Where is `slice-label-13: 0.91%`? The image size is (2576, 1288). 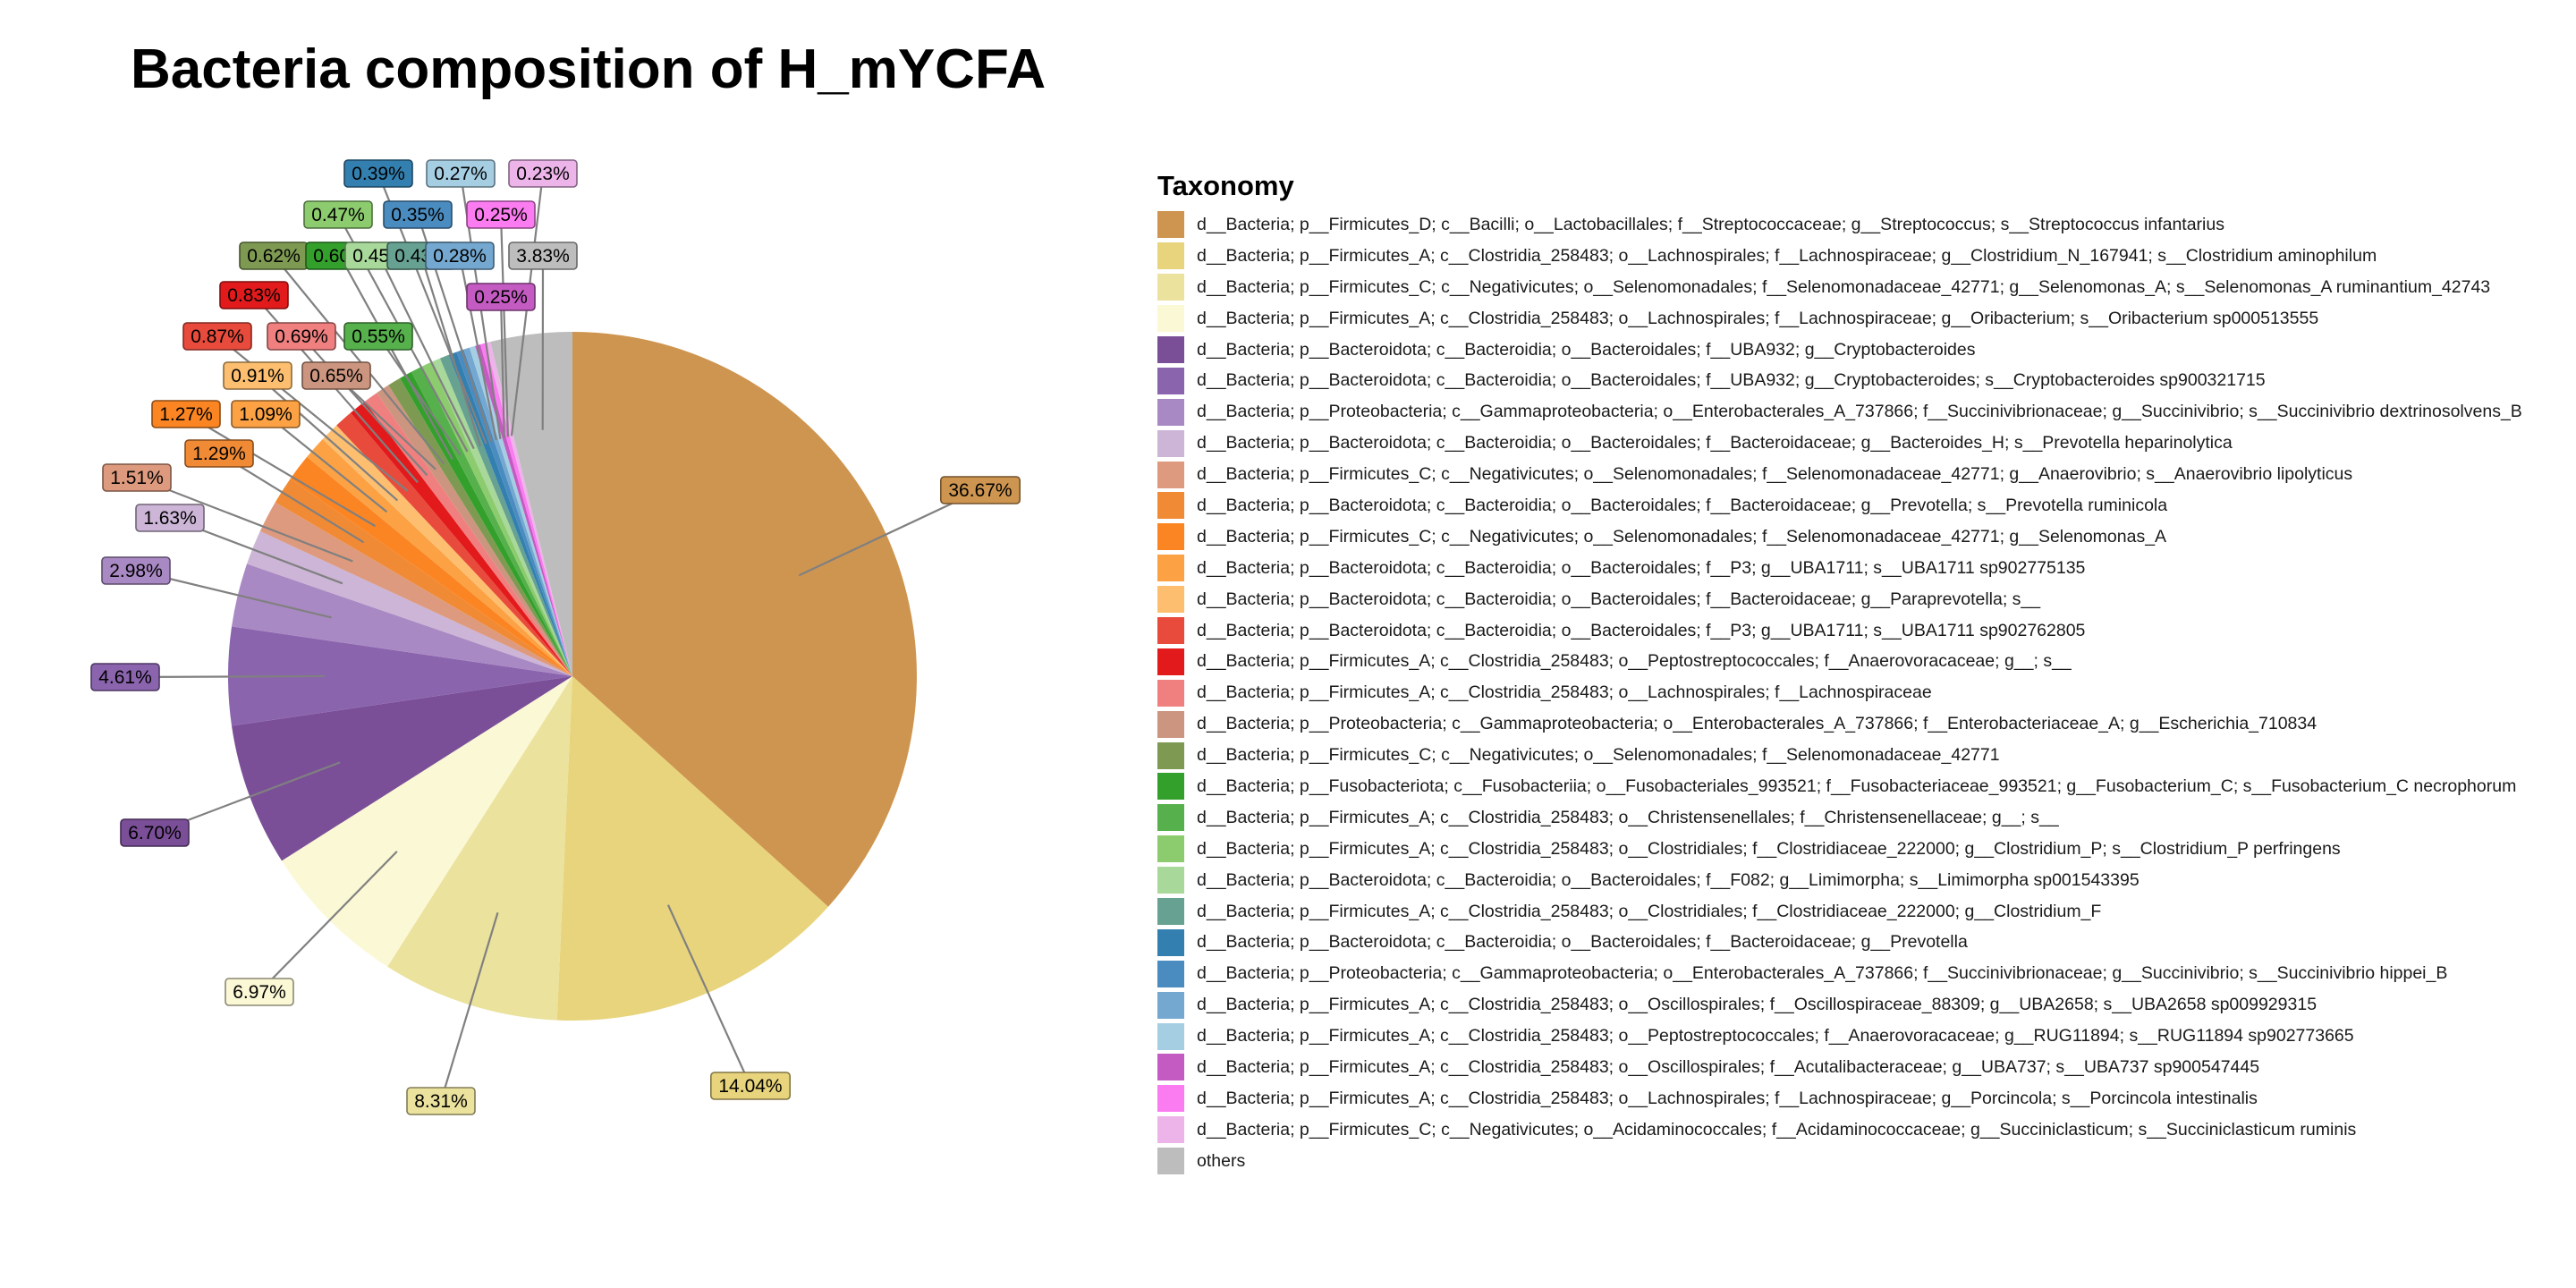
slice-label-13: 0.91% is located at coordinates (257, 375).